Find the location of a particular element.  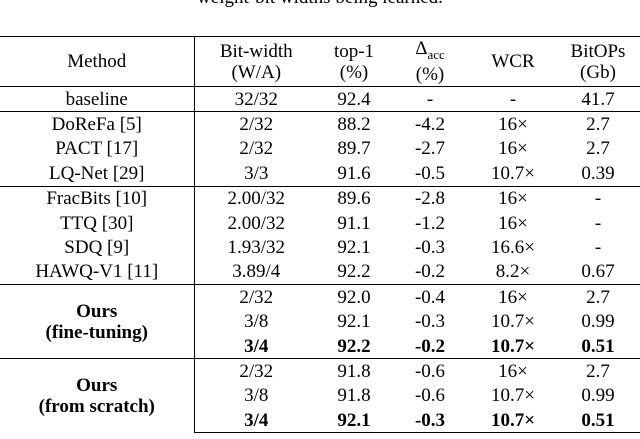

table-row: 3/8 92.1 -0.3 10.7× 0.99 is located at coordinates (320, 322).